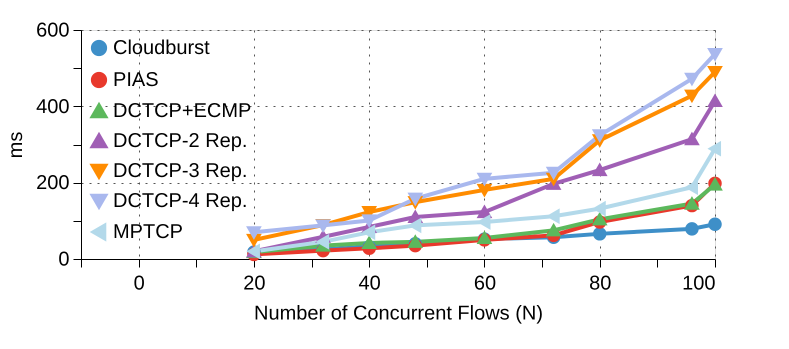 The image size is (789, 349). I want to click on x-tick-label: 60, so click(485, 283).